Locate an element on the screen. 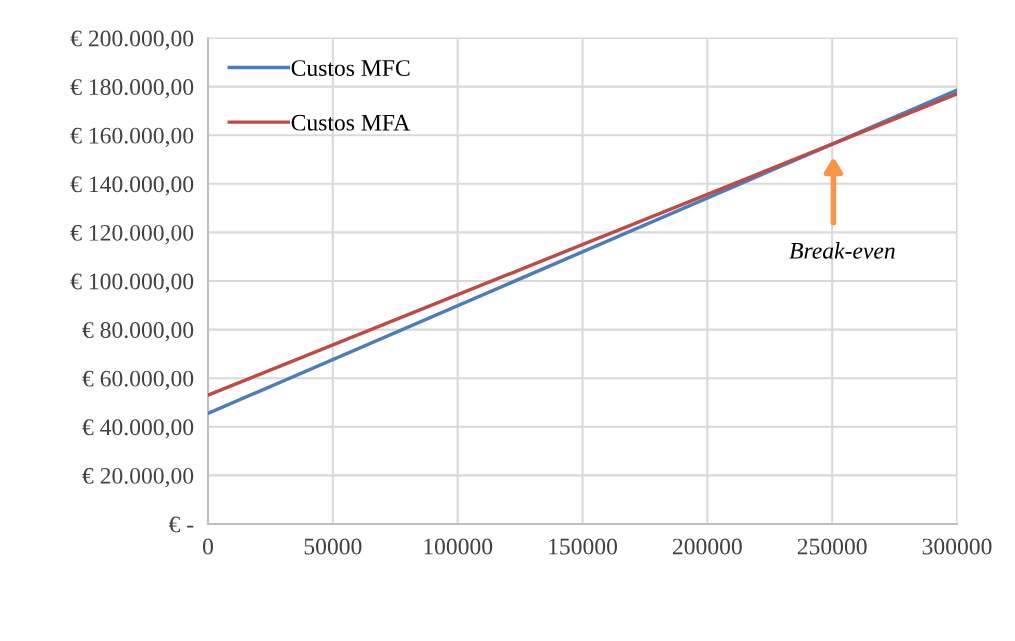  x-tick-label: 200000 is located at coordinates (707, 546).